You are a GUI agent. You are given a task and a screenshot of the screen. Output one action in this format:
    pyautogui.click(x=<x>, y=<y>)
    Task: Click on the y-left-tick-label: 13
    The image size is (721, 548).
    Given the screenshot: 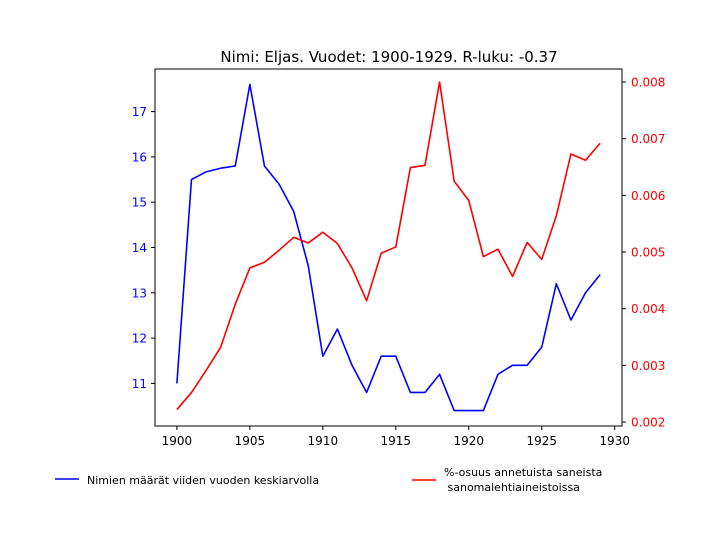 What is the action you would take?
    pyautogui.click(x=139, y=293)
    